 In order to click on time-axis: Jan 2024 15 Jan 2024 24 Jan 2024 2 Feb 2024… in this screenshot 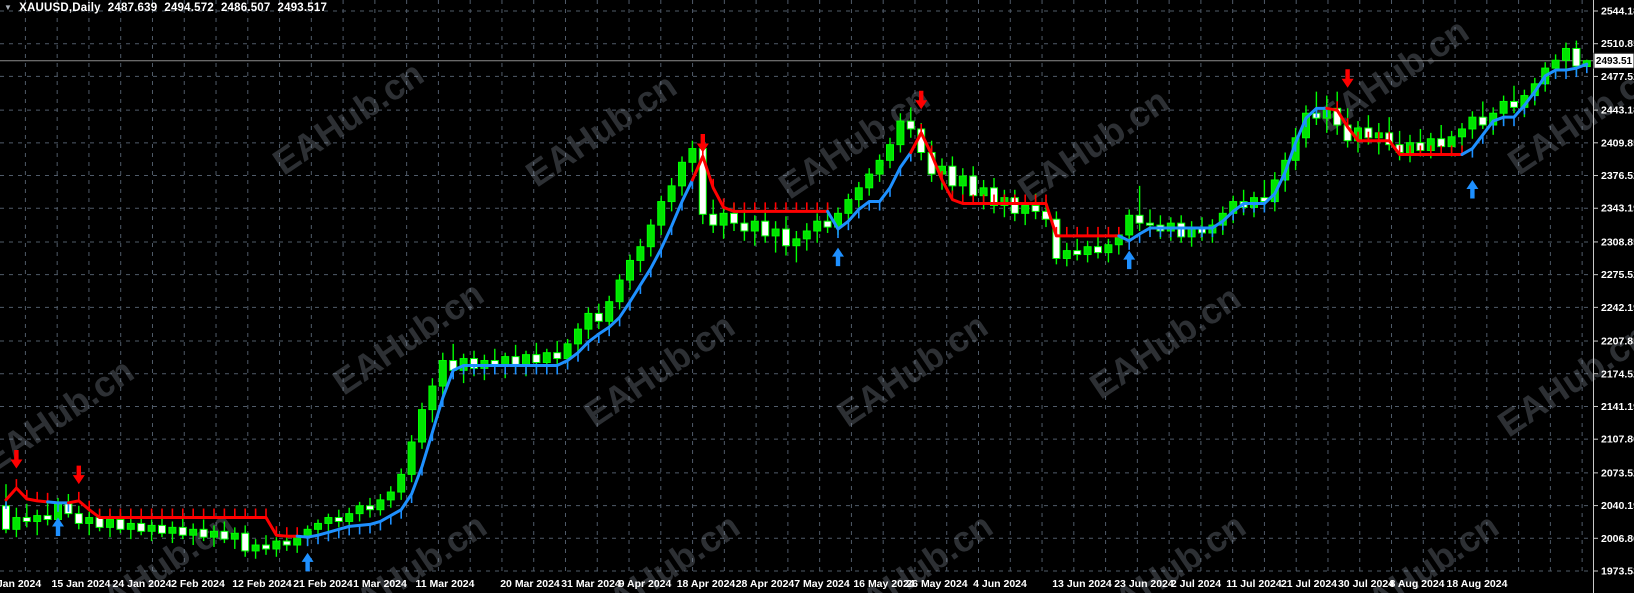, I will do `click(754, 584)`.